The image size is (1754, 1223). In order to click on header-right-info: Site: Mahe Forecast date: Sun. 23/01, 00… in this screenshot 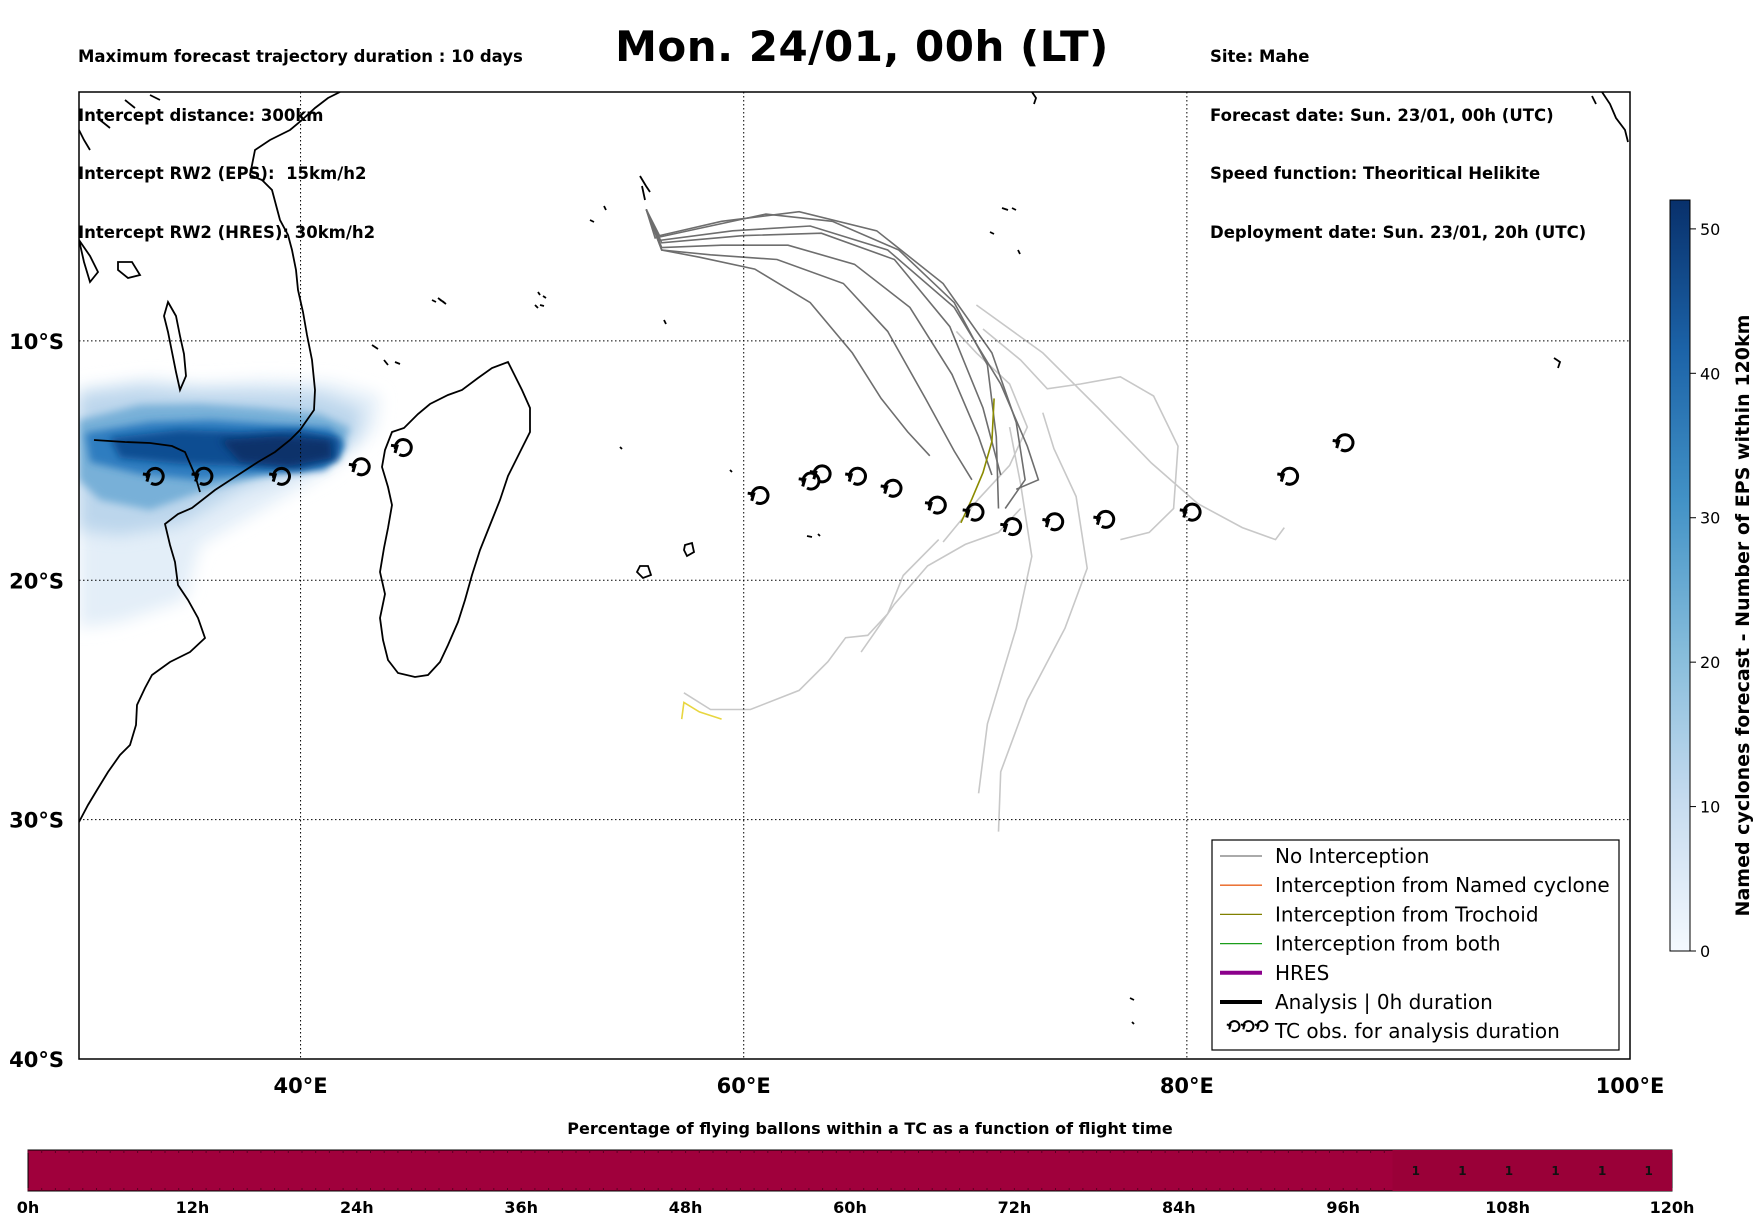, I will do `click(1398, 135)`.